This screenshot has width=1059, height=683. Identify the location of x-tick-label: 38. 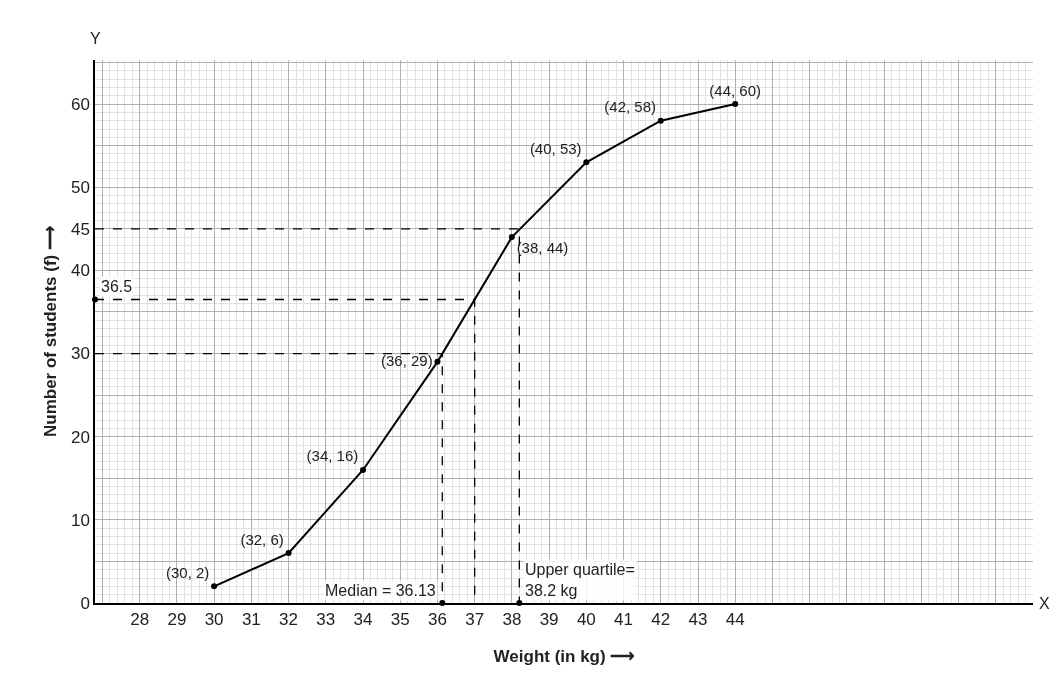
(512, 620).